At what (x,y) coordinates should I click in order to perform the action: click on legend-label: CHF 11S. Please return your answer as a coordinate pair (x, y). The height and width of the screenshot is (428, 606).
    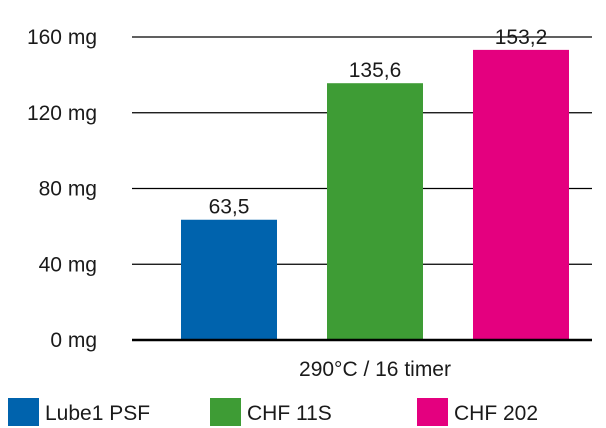
    Looking at the image, I should click on (289, 413).